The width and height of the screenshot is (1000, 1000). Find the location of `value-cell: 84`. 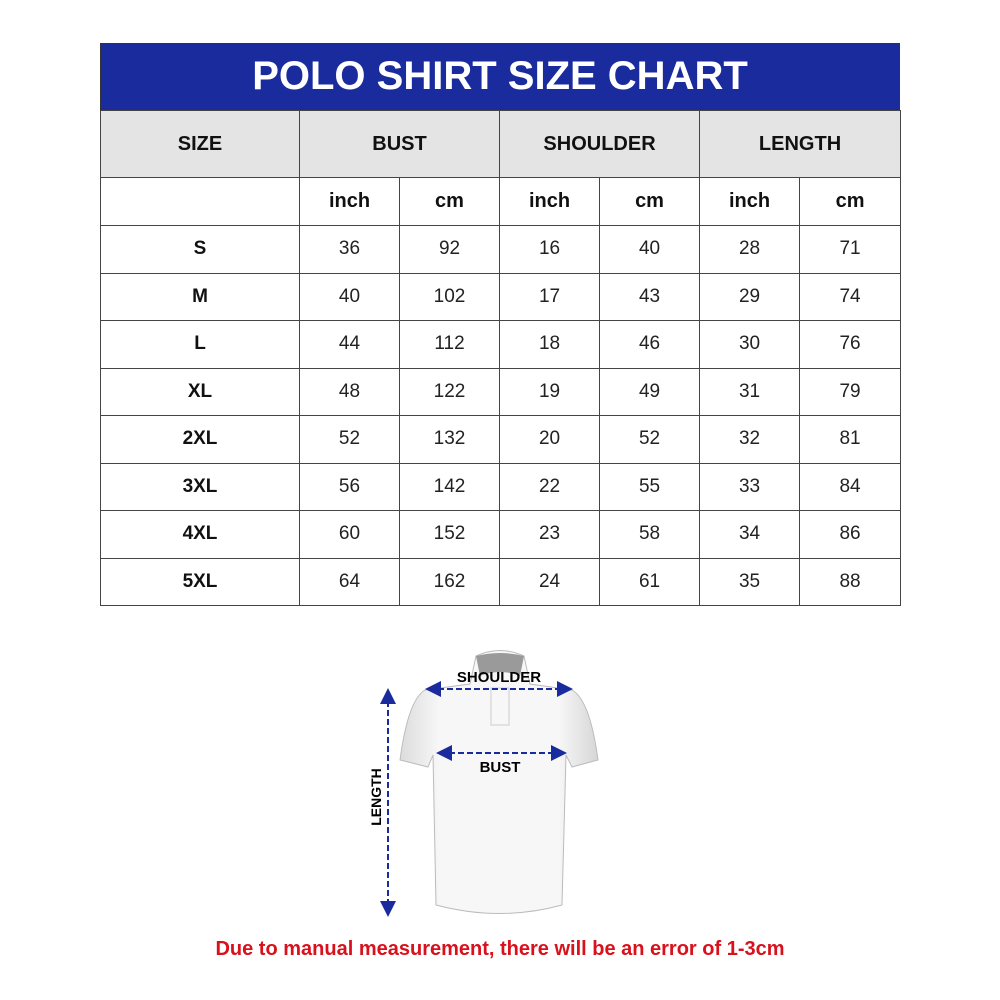

value-cell: 84 is located at coordinates (850, 486).